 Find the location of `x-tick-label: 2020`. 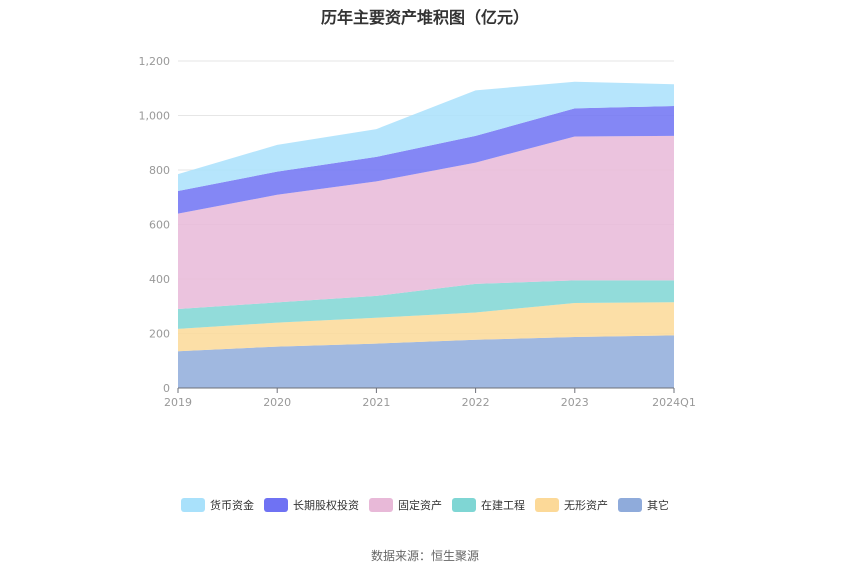

x-tick-label: 2020 is located at coordinates (277, 402).